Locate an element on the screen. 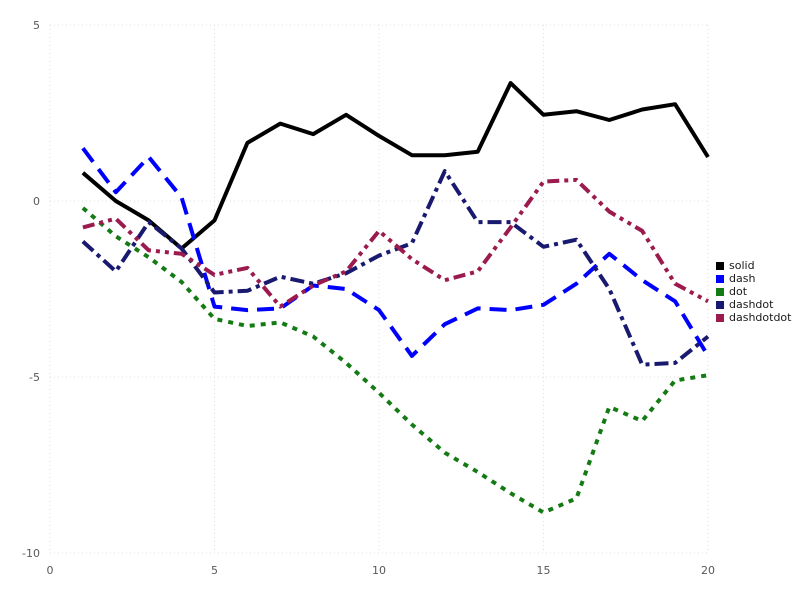  y-axis-tick-label: -5 is located at coordinates (34, 377).